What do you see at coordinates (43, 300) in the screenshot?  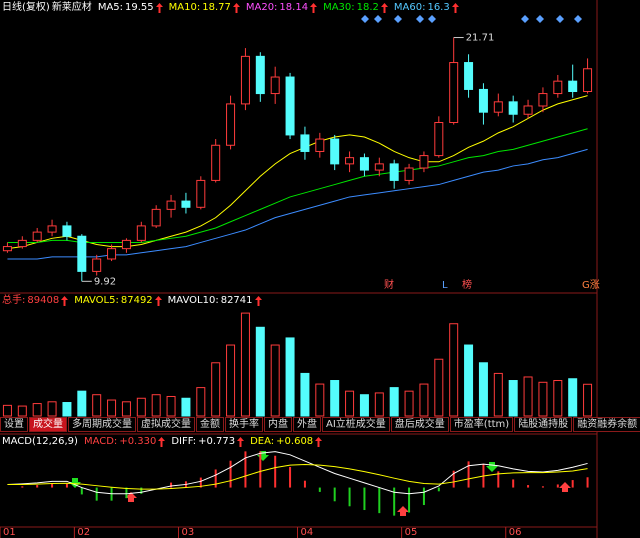 I see `legend-value: 89408` at bounding box center [43, 300].